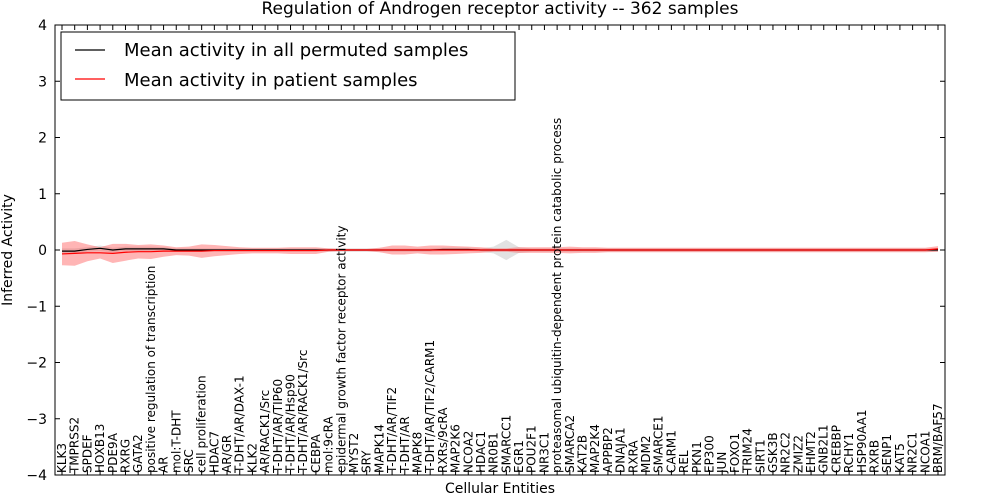 The height and width of the screenshot is (500, 1000). I want to click on entity-label: HSP90AA1, so click(862, 441).